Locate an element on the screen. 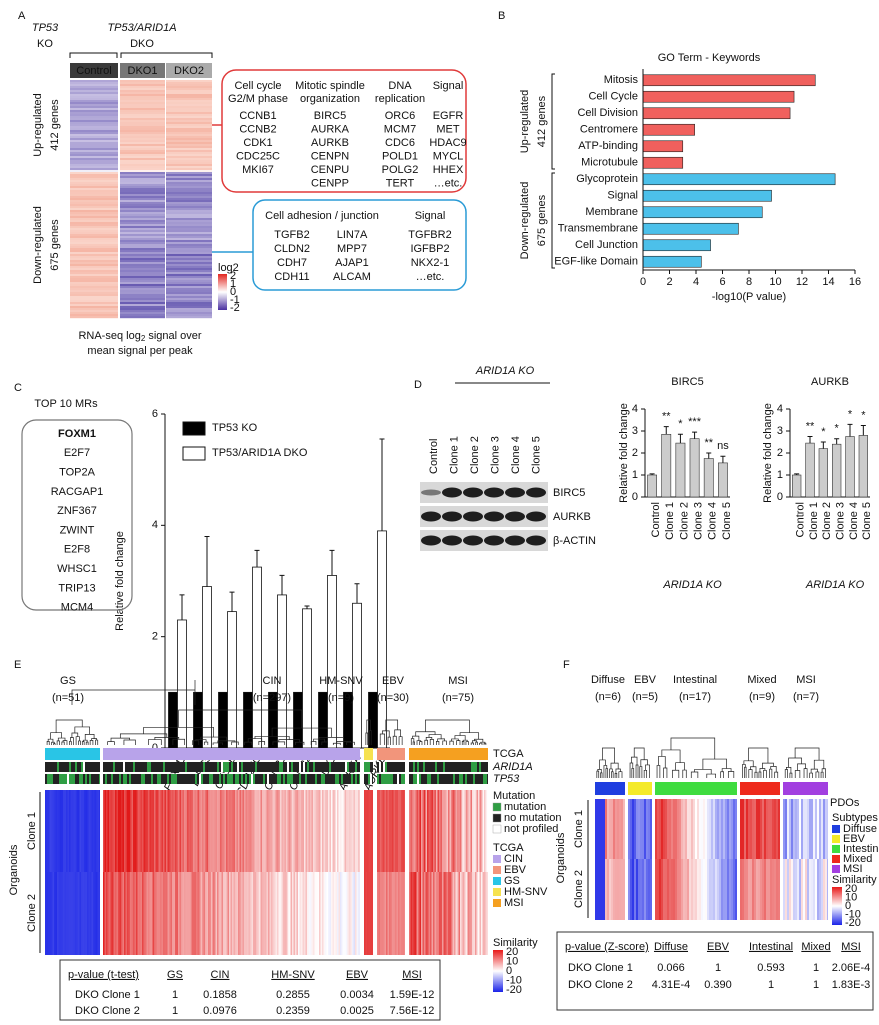 The image size is (879, 1025). table-header: MSI is located at coordinates (412, 975).